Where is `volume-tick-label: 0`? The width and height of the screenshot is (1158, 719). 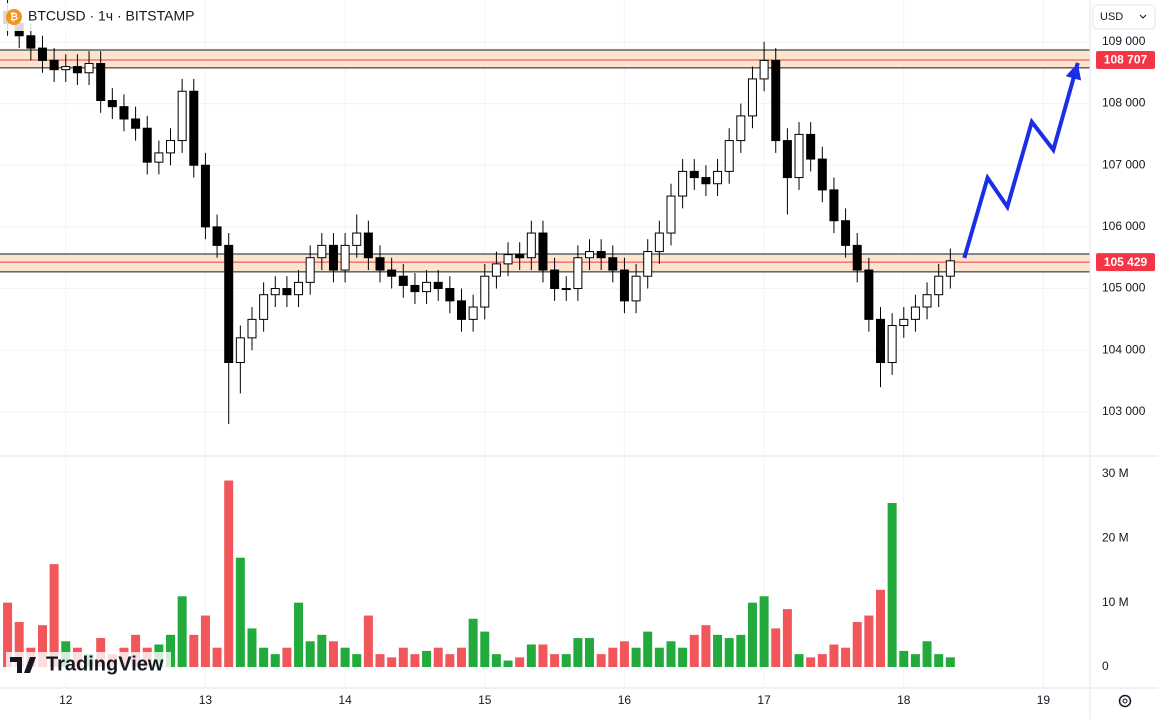 volume-tick-label: 0 is located at coordinates (1105, 666).